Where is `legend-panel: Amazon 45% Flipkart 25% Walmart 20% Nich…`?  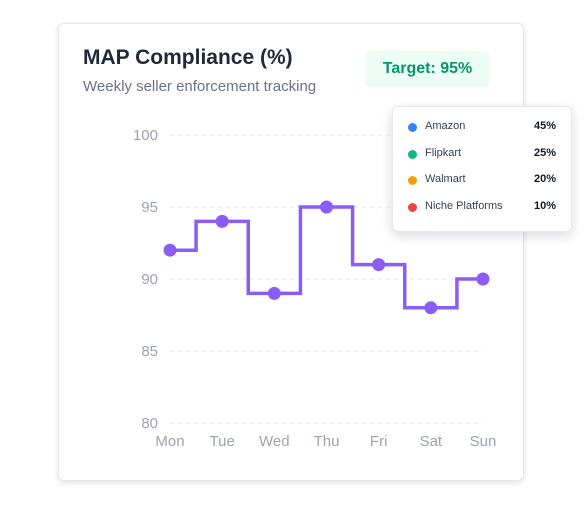
legend-panel: Amazon 45% Flipkart 25% Walmart 20% Nich… is located at coordinates (482, 169).